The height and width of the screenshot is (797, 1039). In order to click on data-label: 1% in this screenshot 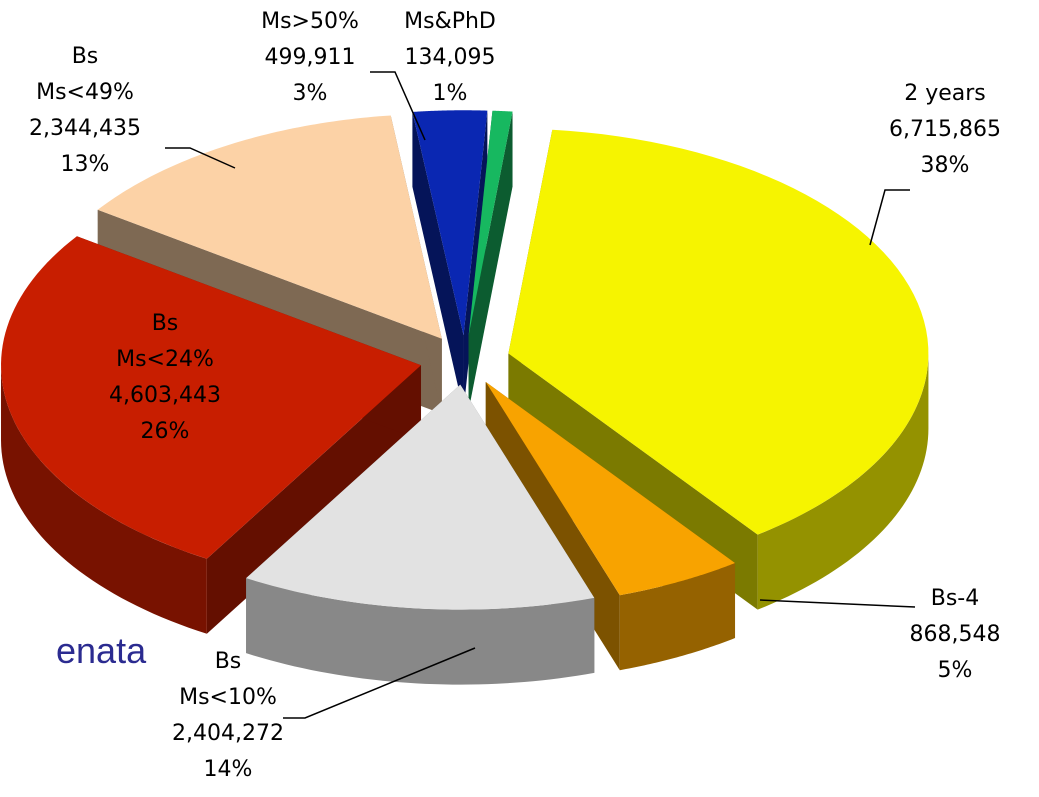, I will do `click(450, 93)`.